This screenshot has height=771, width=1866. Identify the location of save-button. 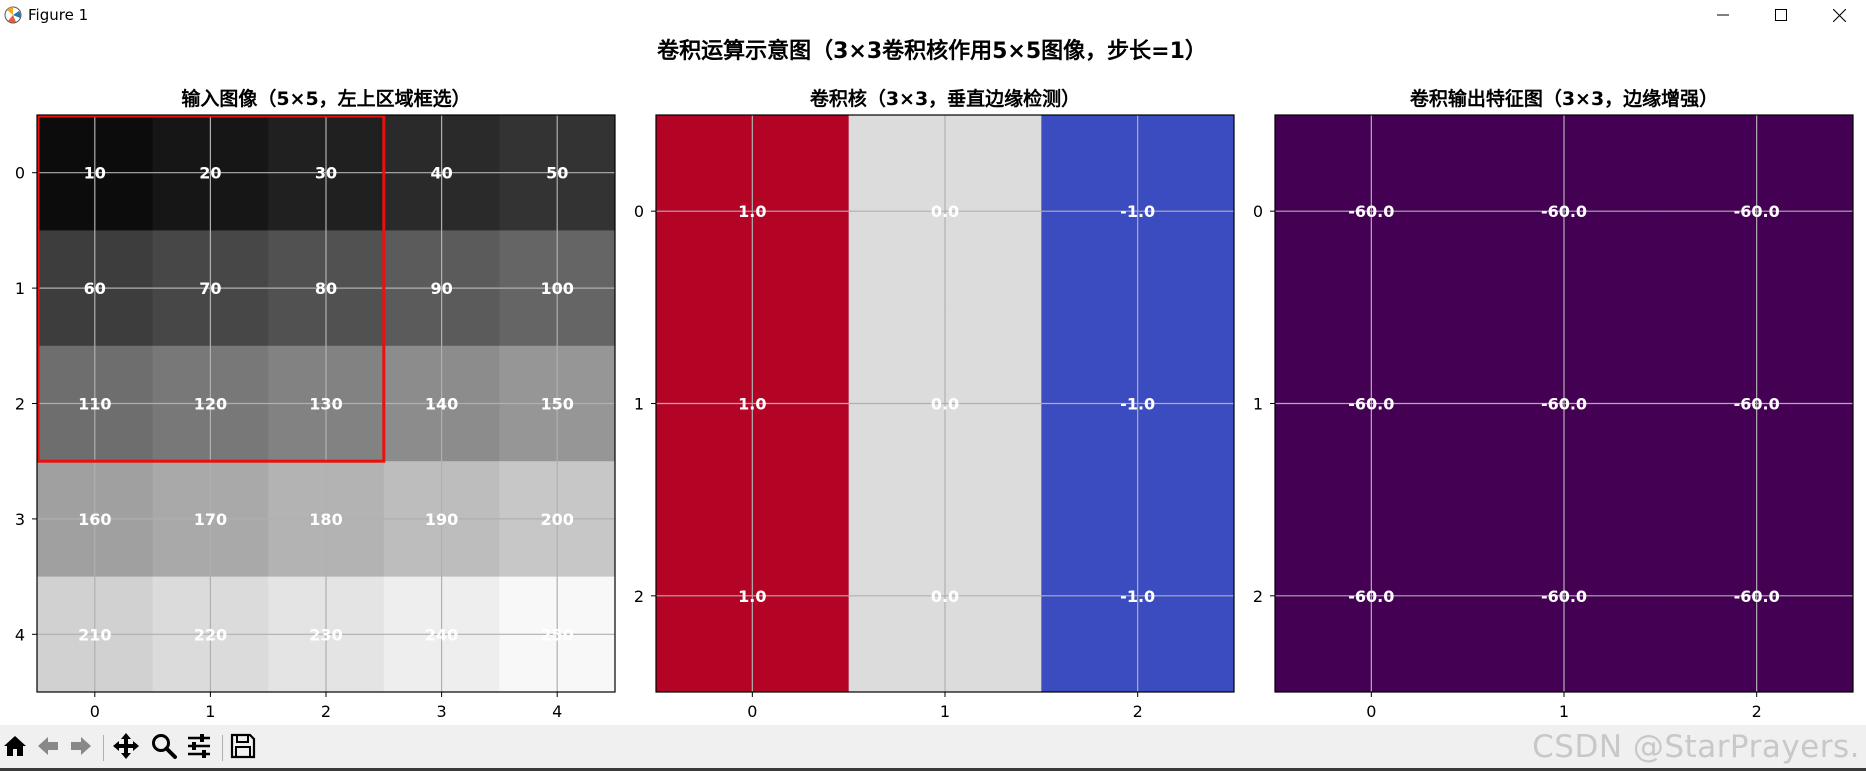
(243, 748).